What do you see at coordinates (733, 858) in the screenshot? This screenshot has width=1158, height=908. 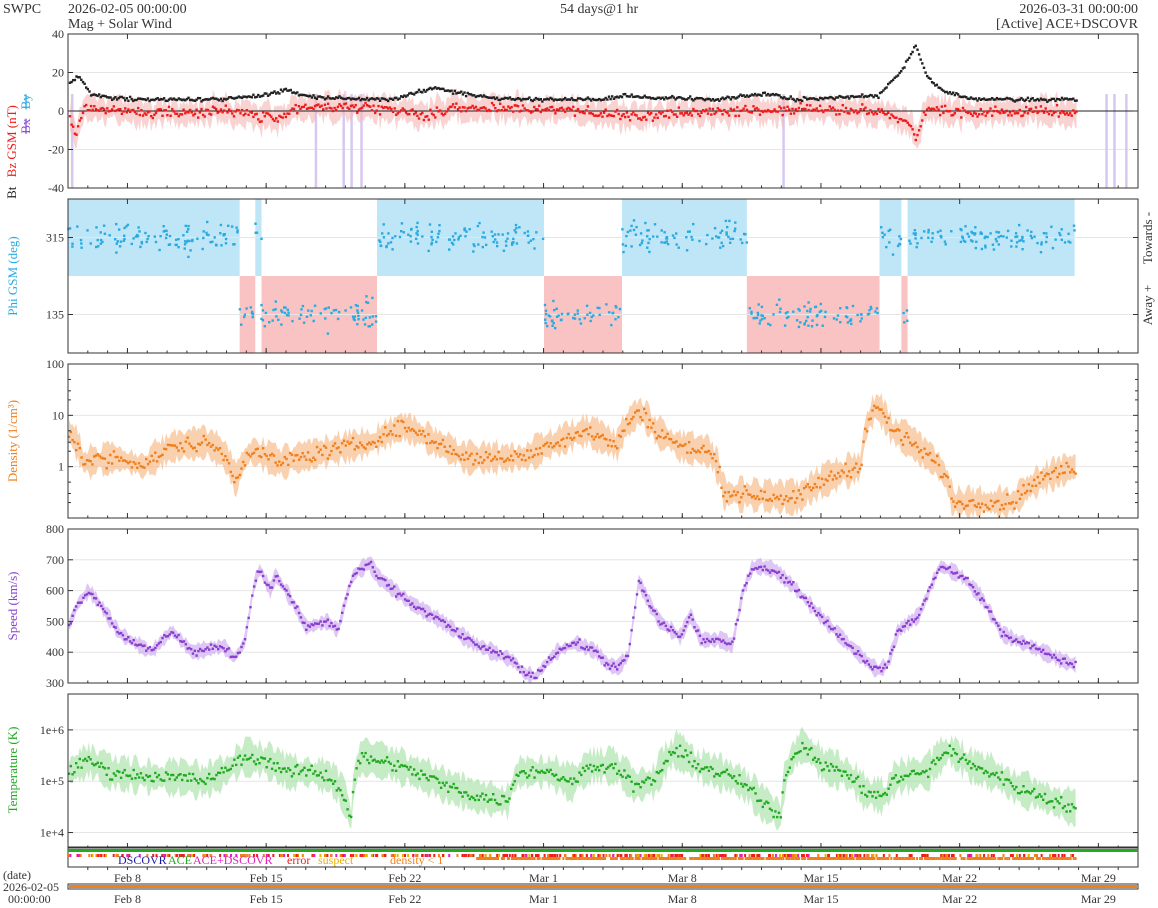 I see `density-flag-mark` at bounding box center [733, 858].